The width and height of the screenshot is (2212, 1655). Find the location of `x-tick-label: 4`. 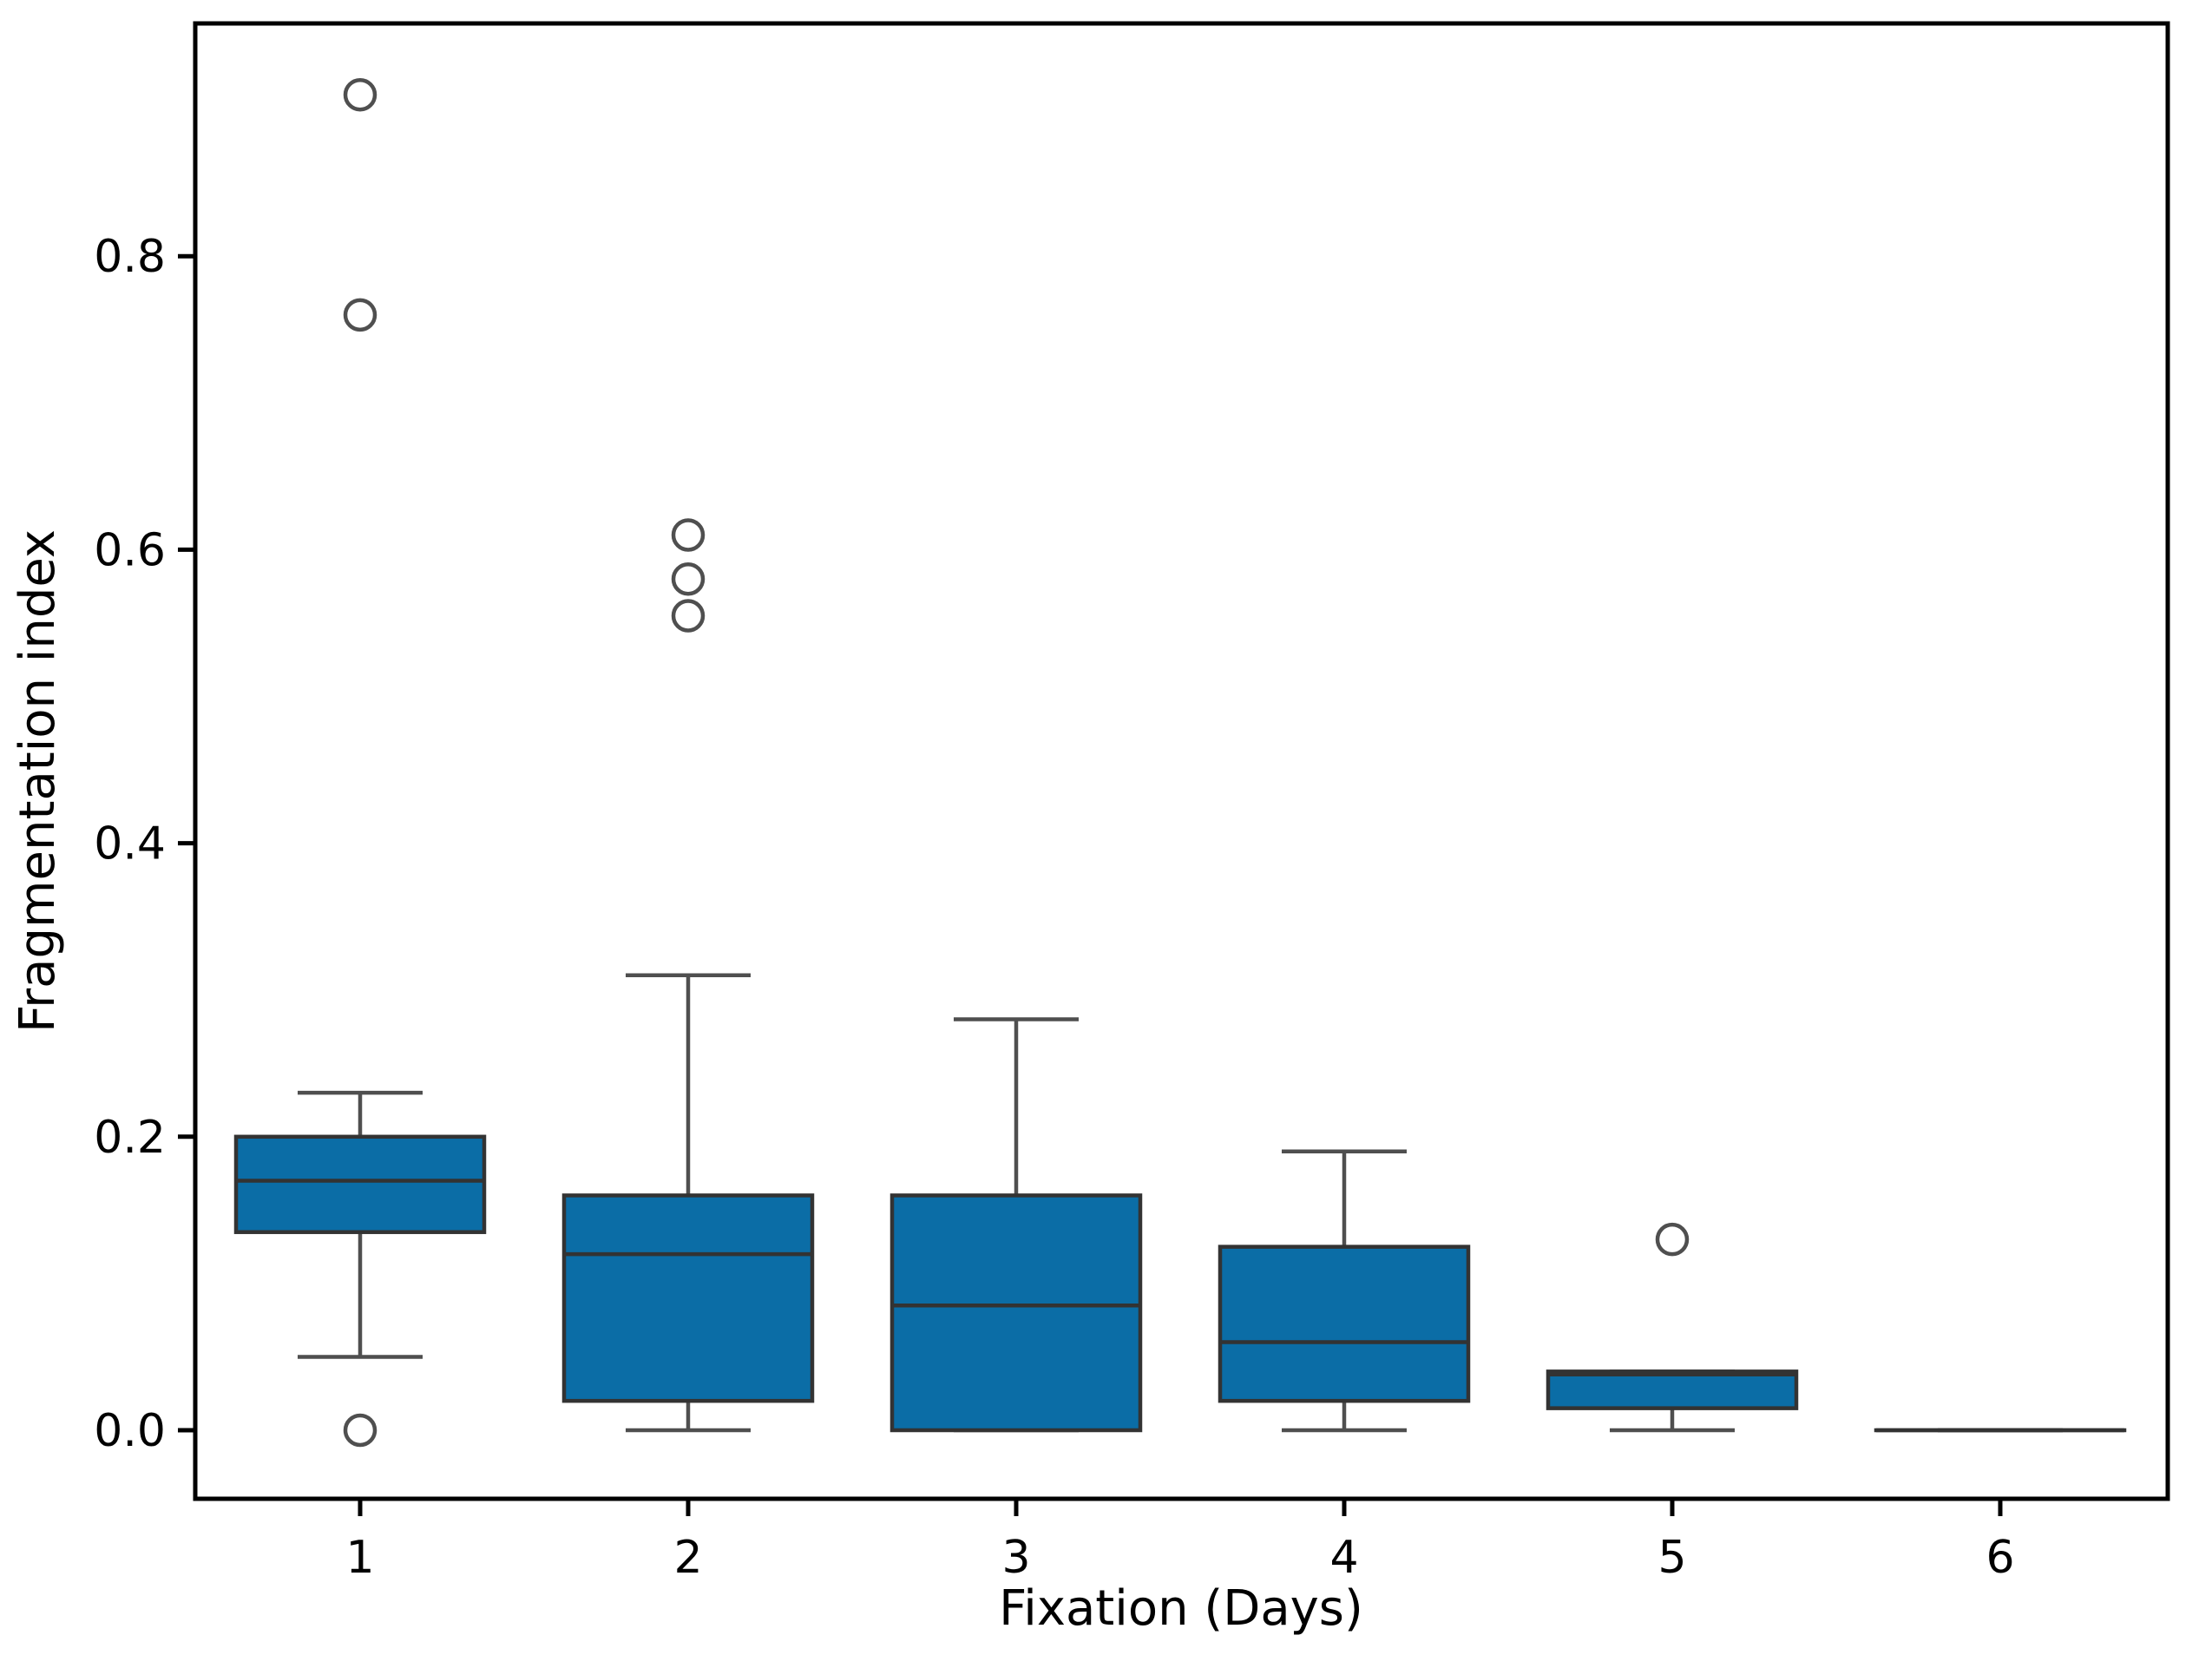

x-tick-label: 4 is located at coordinates (1343, 1558).